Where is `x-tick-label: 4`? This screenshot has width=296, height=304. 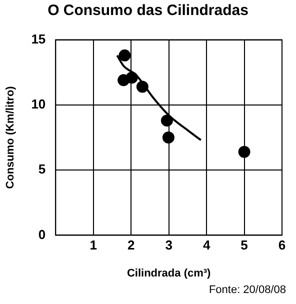
x-tick-label: 4 is located at coordinates (206, 245).